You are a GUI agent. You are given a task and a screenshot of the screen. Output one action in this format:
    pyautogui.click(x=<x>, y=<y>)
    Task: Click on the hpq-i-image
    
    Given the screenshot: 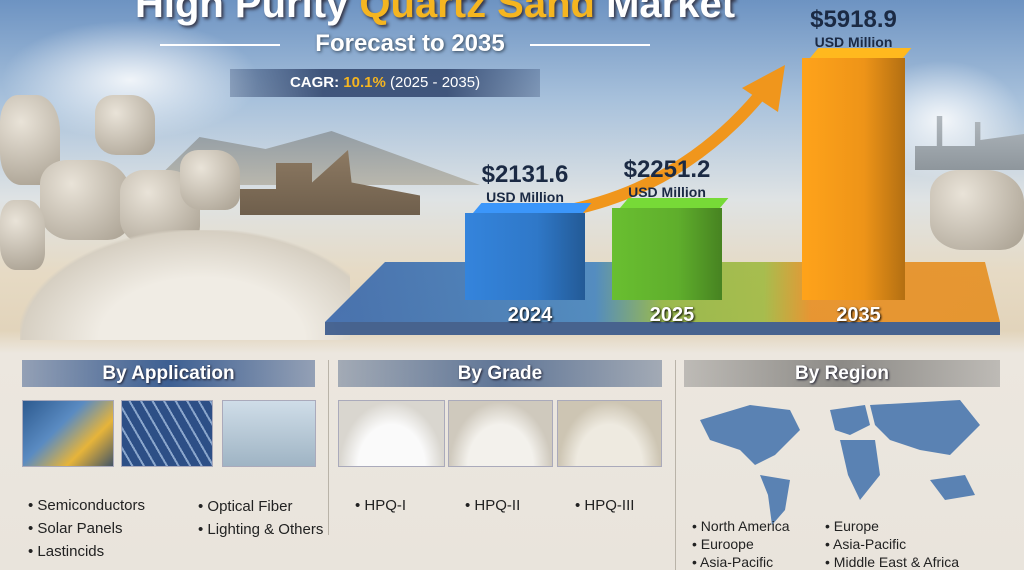 What is the action you would take?
    pyautogui.click(x=391, y=433)
    